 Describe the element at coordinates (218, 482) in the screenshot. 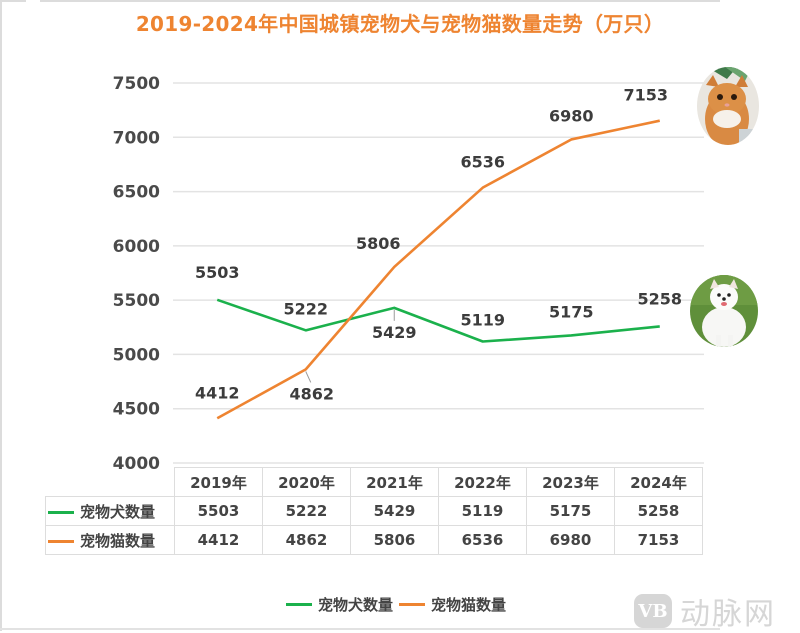

I see `table-header-cell: 2019年` at that location.